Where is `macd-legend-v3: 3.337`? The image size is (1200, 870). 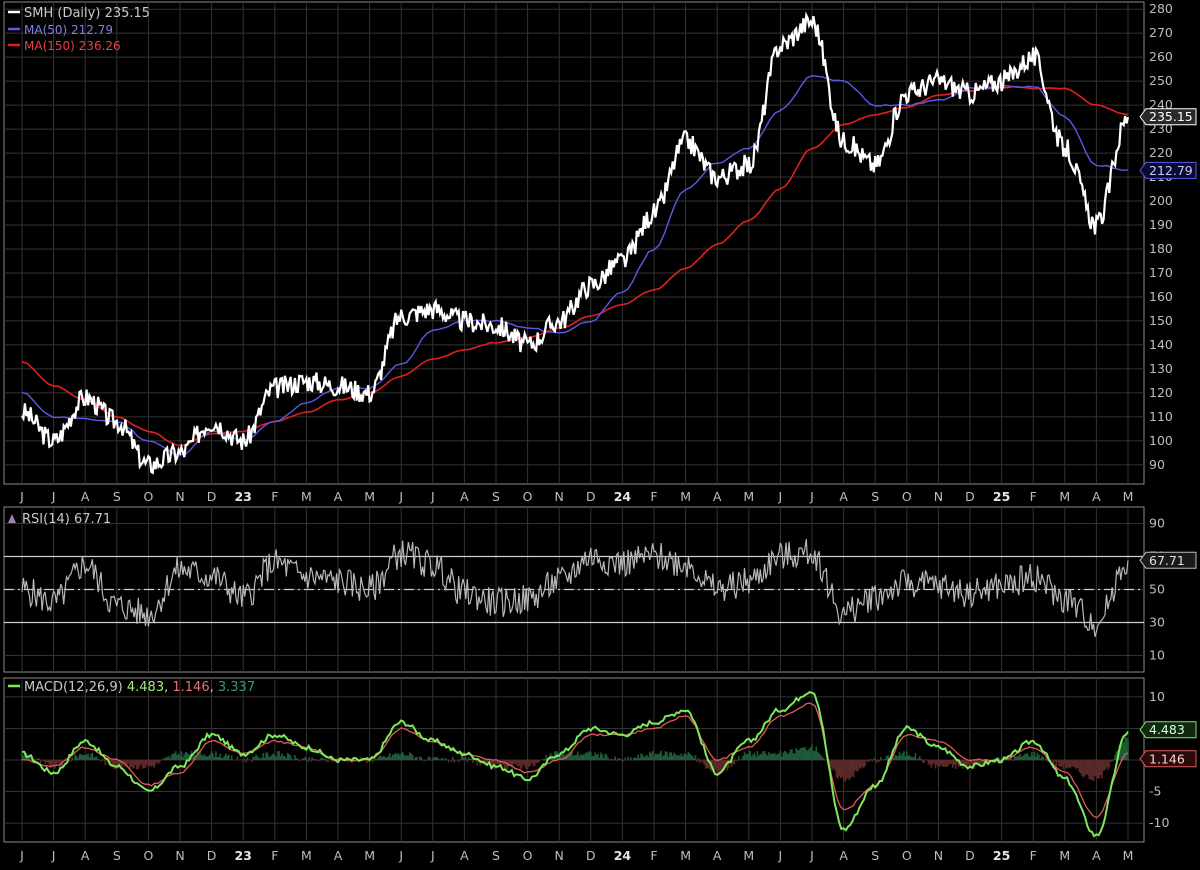
macd-legend-v3: 3.337 is located at coordinates (236, 687).